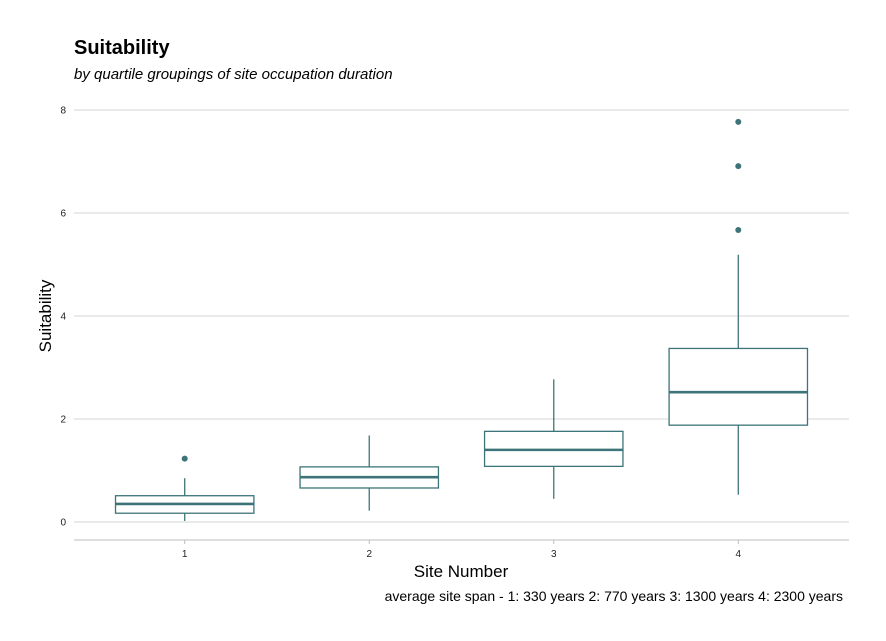 The height and width of the screenshot is (641, 886). What do you see at coordinates (45, 315) in the screenshot?
I see `y-axis-title: Suitability` at bounding box center [45, 315].